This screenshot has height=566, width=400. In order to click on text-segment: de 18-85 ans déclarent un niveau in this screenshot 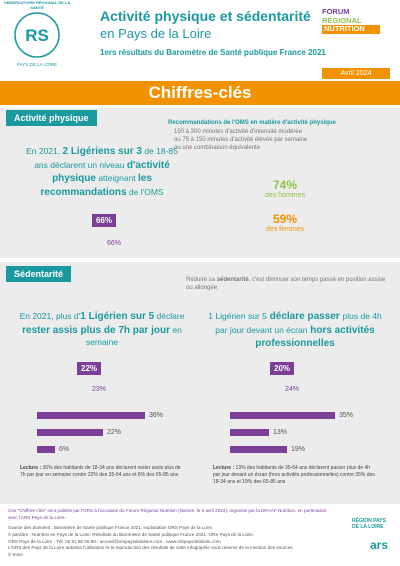, I will do `click(106, 158)`.